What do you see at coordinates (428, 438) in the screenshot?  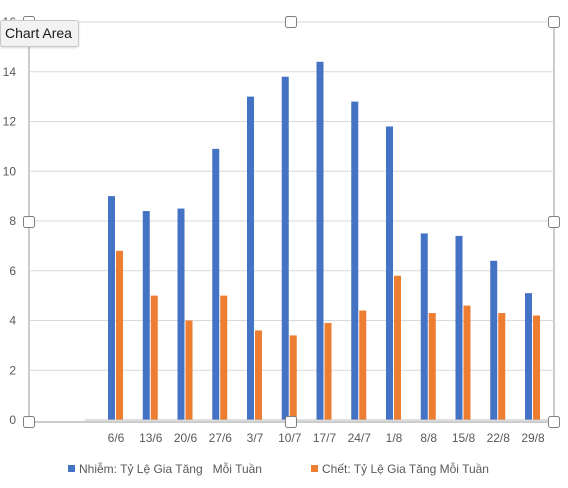 I see `x-tick-label: 8/8` at bounding box center [428, 438].